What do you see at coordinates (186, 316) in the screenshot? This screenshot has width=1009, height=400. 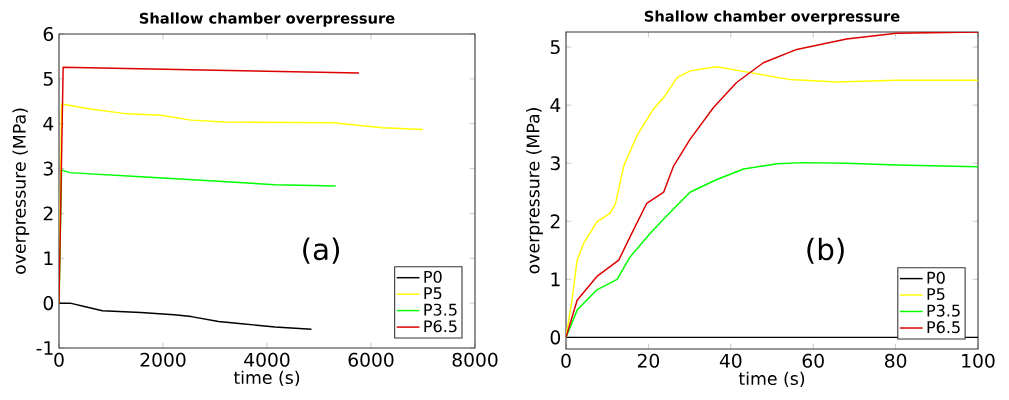 I see `line-series` at bounding box center [186, 316].